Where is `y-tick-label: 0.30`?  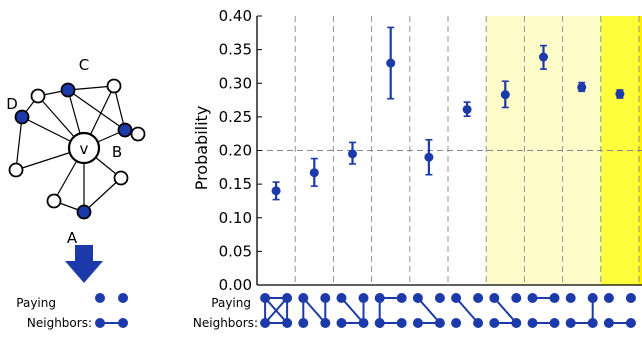
y-tick-label: 0.30 is located at coordinates (235, 83).